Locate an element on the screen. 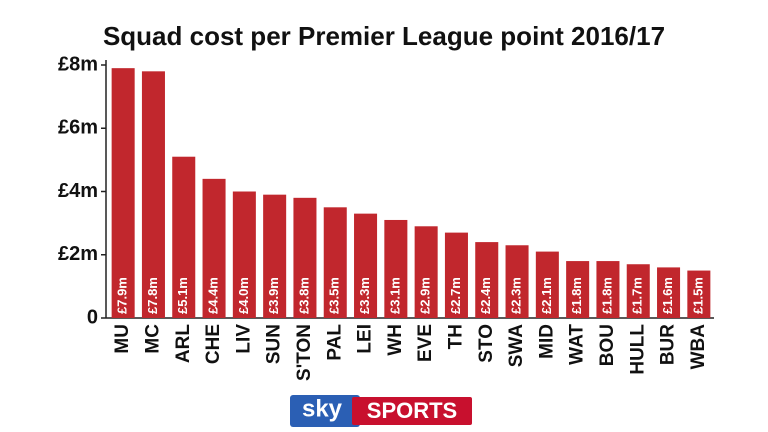 The image size is (768, 432). x-tick-label: S'TON is located at coordinates (304, 352).